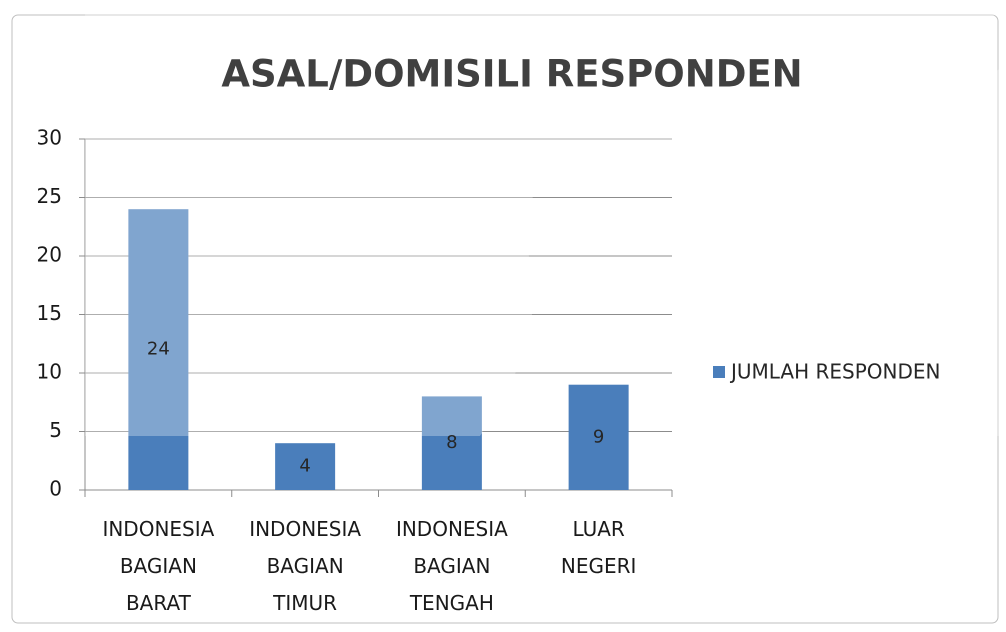 The width and height of the screenshot is (1006, 632). I want to click on x-tick-label: INDONESIA BAGIAN BARAT, so click(158, 566).